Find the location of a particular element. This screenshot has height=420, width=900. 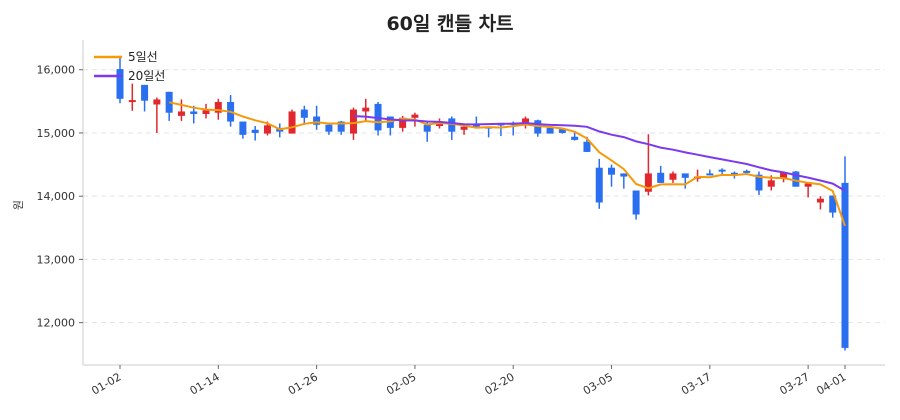

ma20-line is located at coordinates (599, 153).